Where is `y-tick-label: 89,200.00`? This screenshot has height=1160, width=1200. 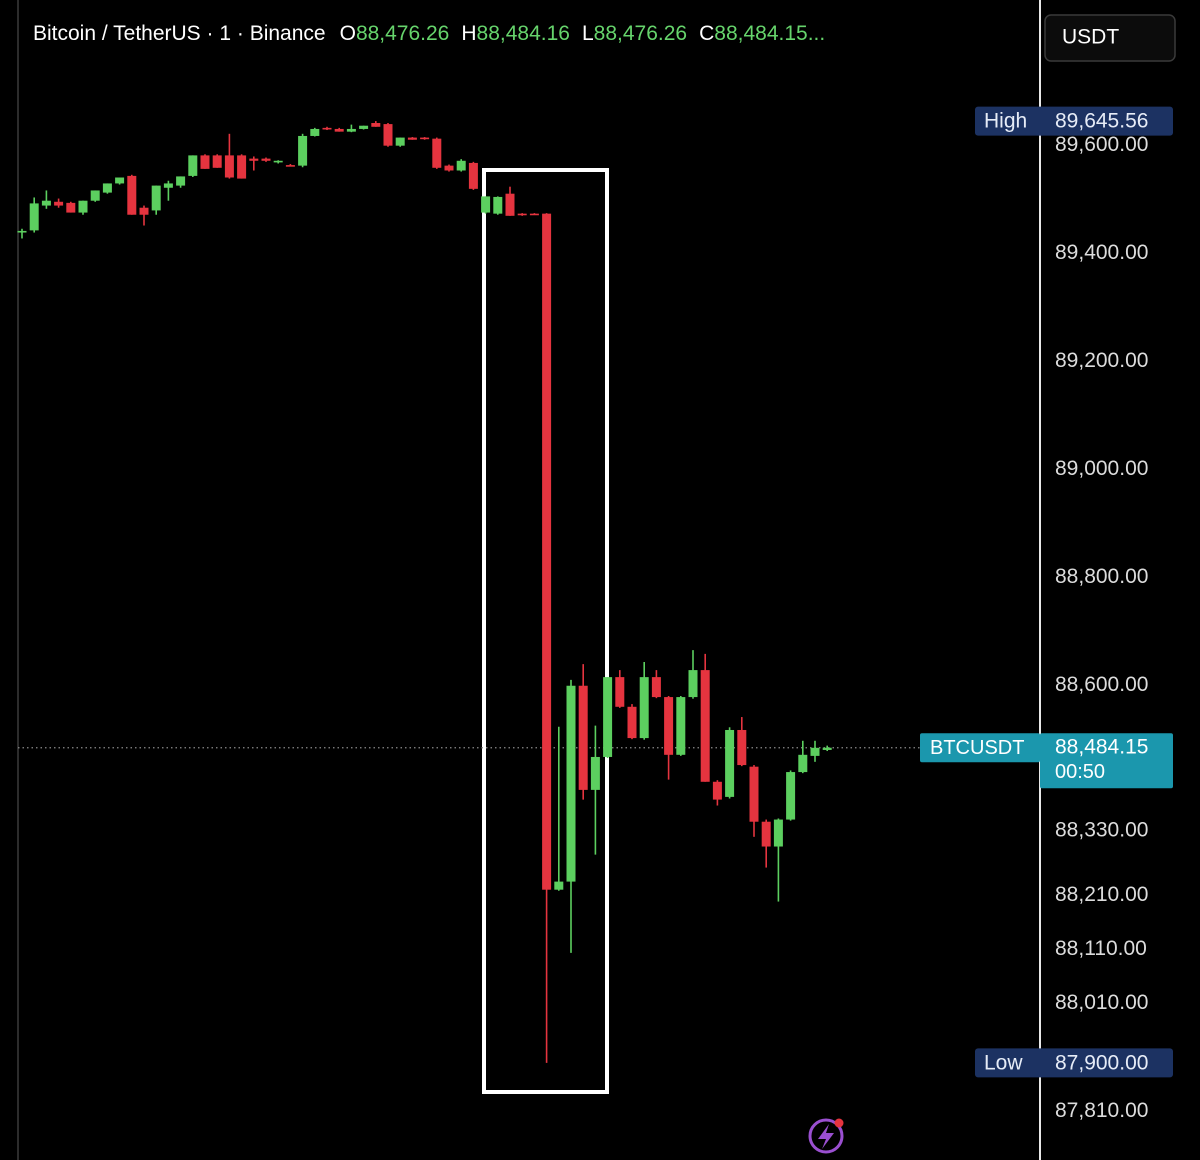 y-tick-label: 89,200.00 is located at coordinates (1101, 360).